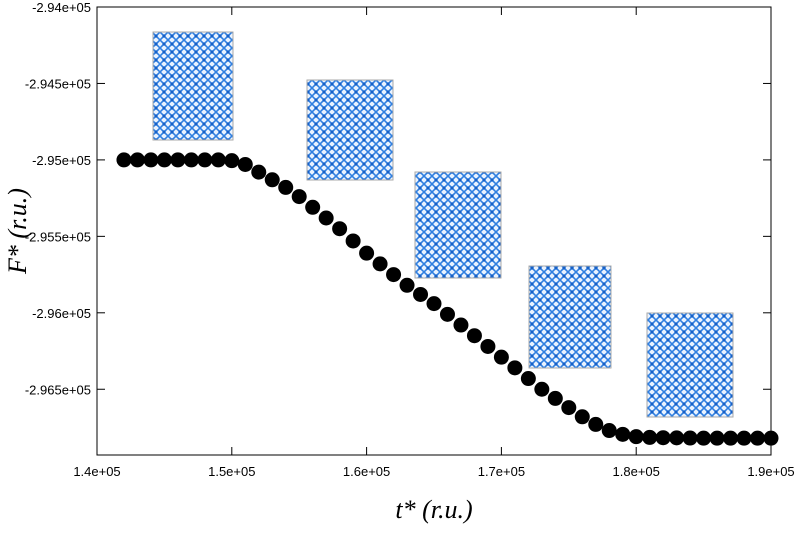  I want to click on x-tick-label: 1.7e+05, so click(501, 471).